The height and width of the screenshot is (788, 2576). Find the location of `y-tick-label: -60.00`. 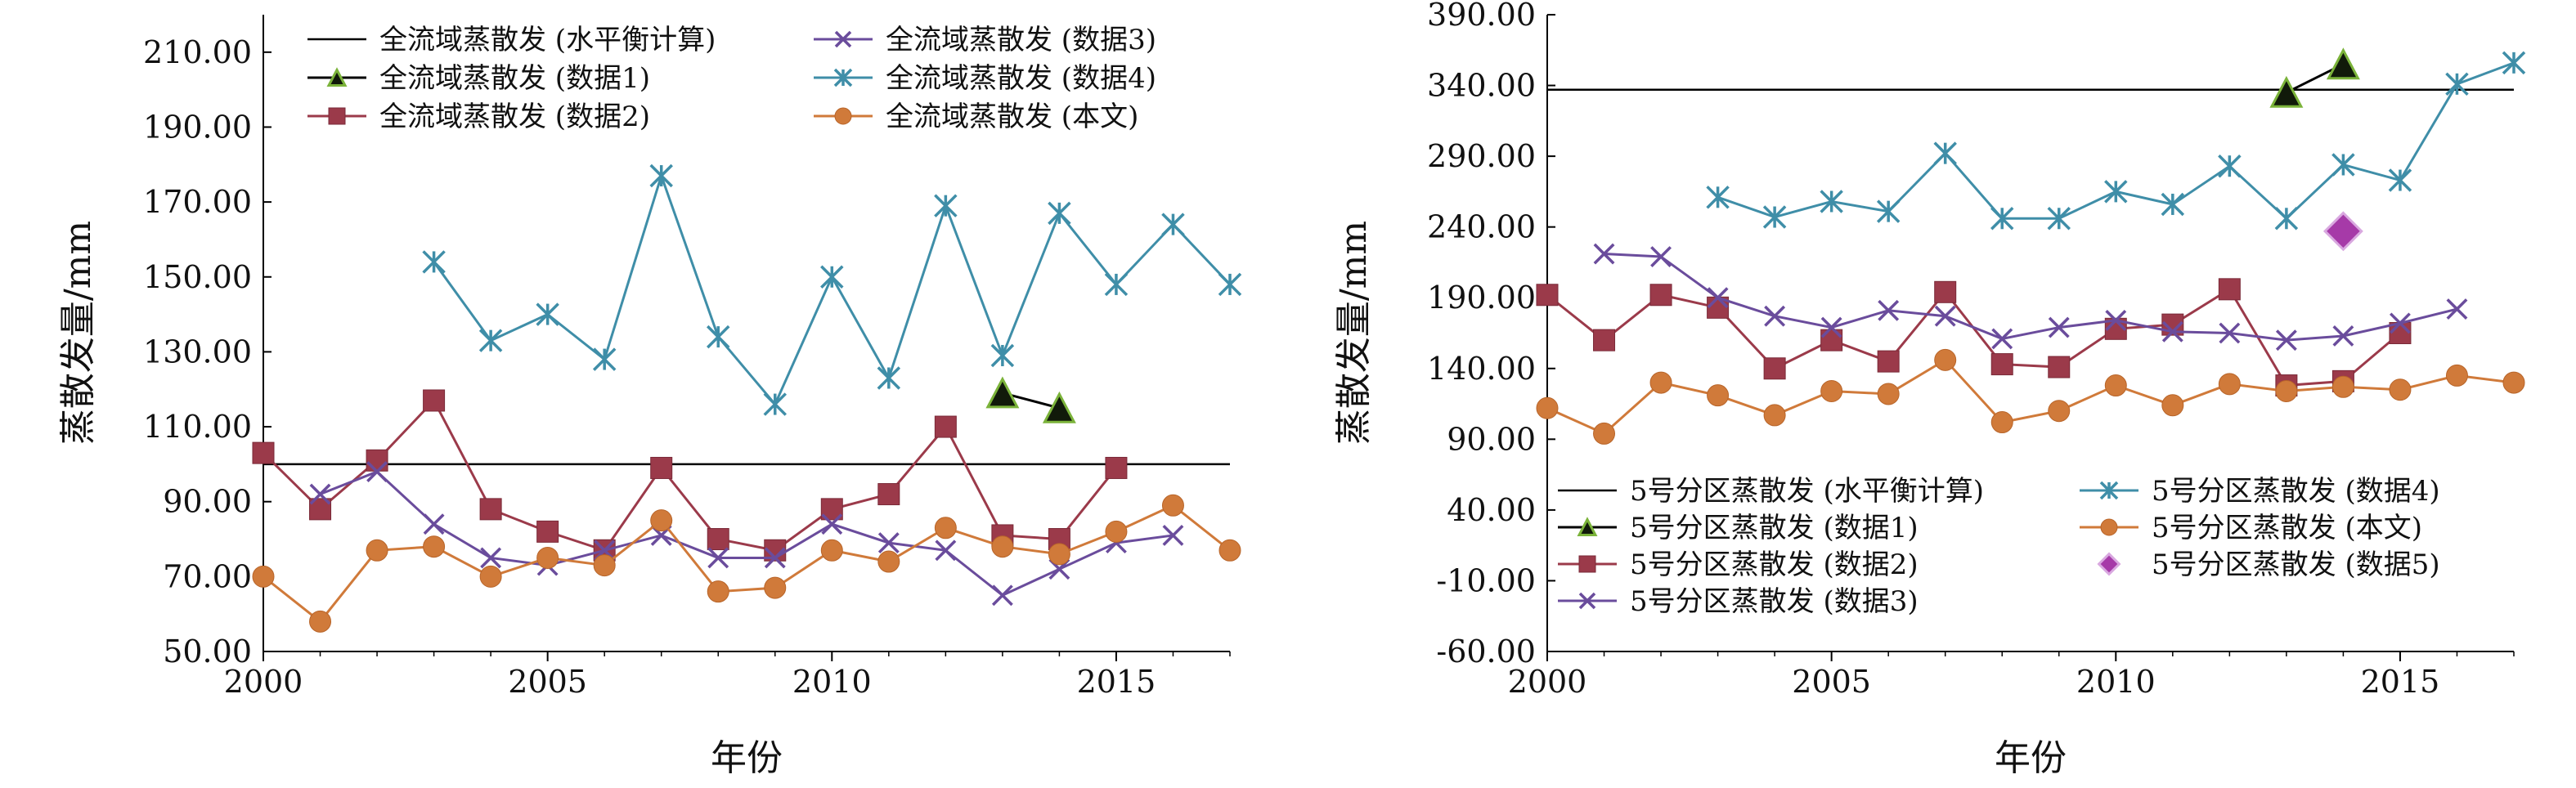

y-tick-label: -60.00 is located at coordinates (1486, 651).